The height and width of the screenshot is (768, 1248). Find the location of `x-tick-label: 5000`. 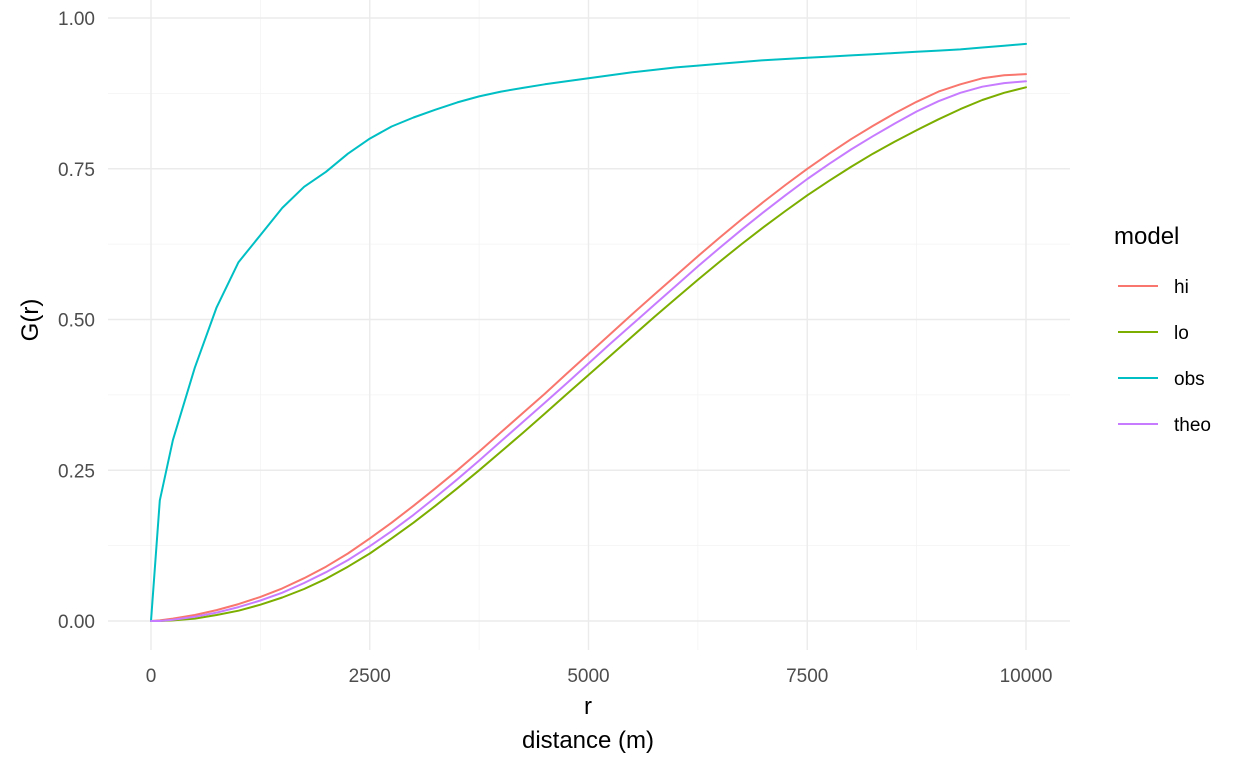

x-tick-label: 5000 is located at coordinates (588, 676).